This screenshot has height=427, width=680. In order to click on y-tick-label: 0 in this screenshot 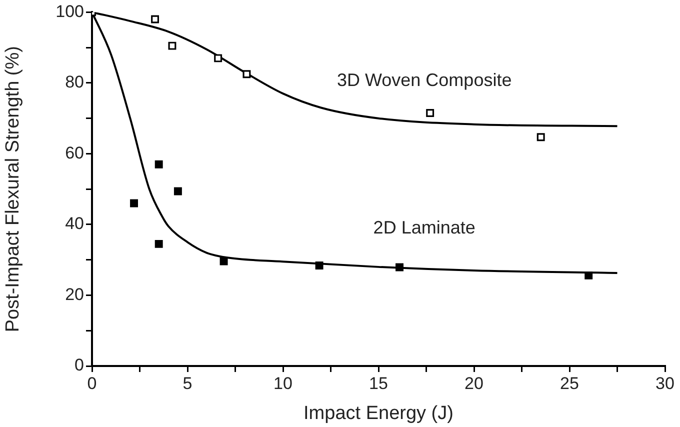, I will do `click(79, 365)`.